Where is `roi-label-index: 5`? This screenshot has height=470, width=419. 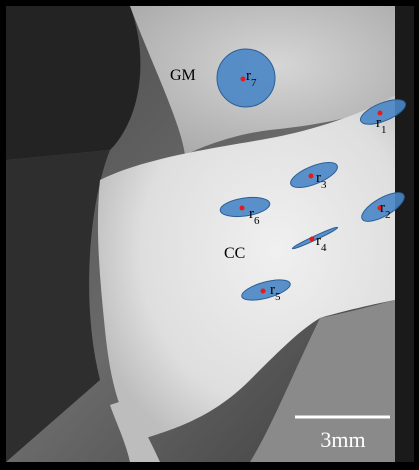 roi-label-index: 5 is located at coordinates (278, 297).